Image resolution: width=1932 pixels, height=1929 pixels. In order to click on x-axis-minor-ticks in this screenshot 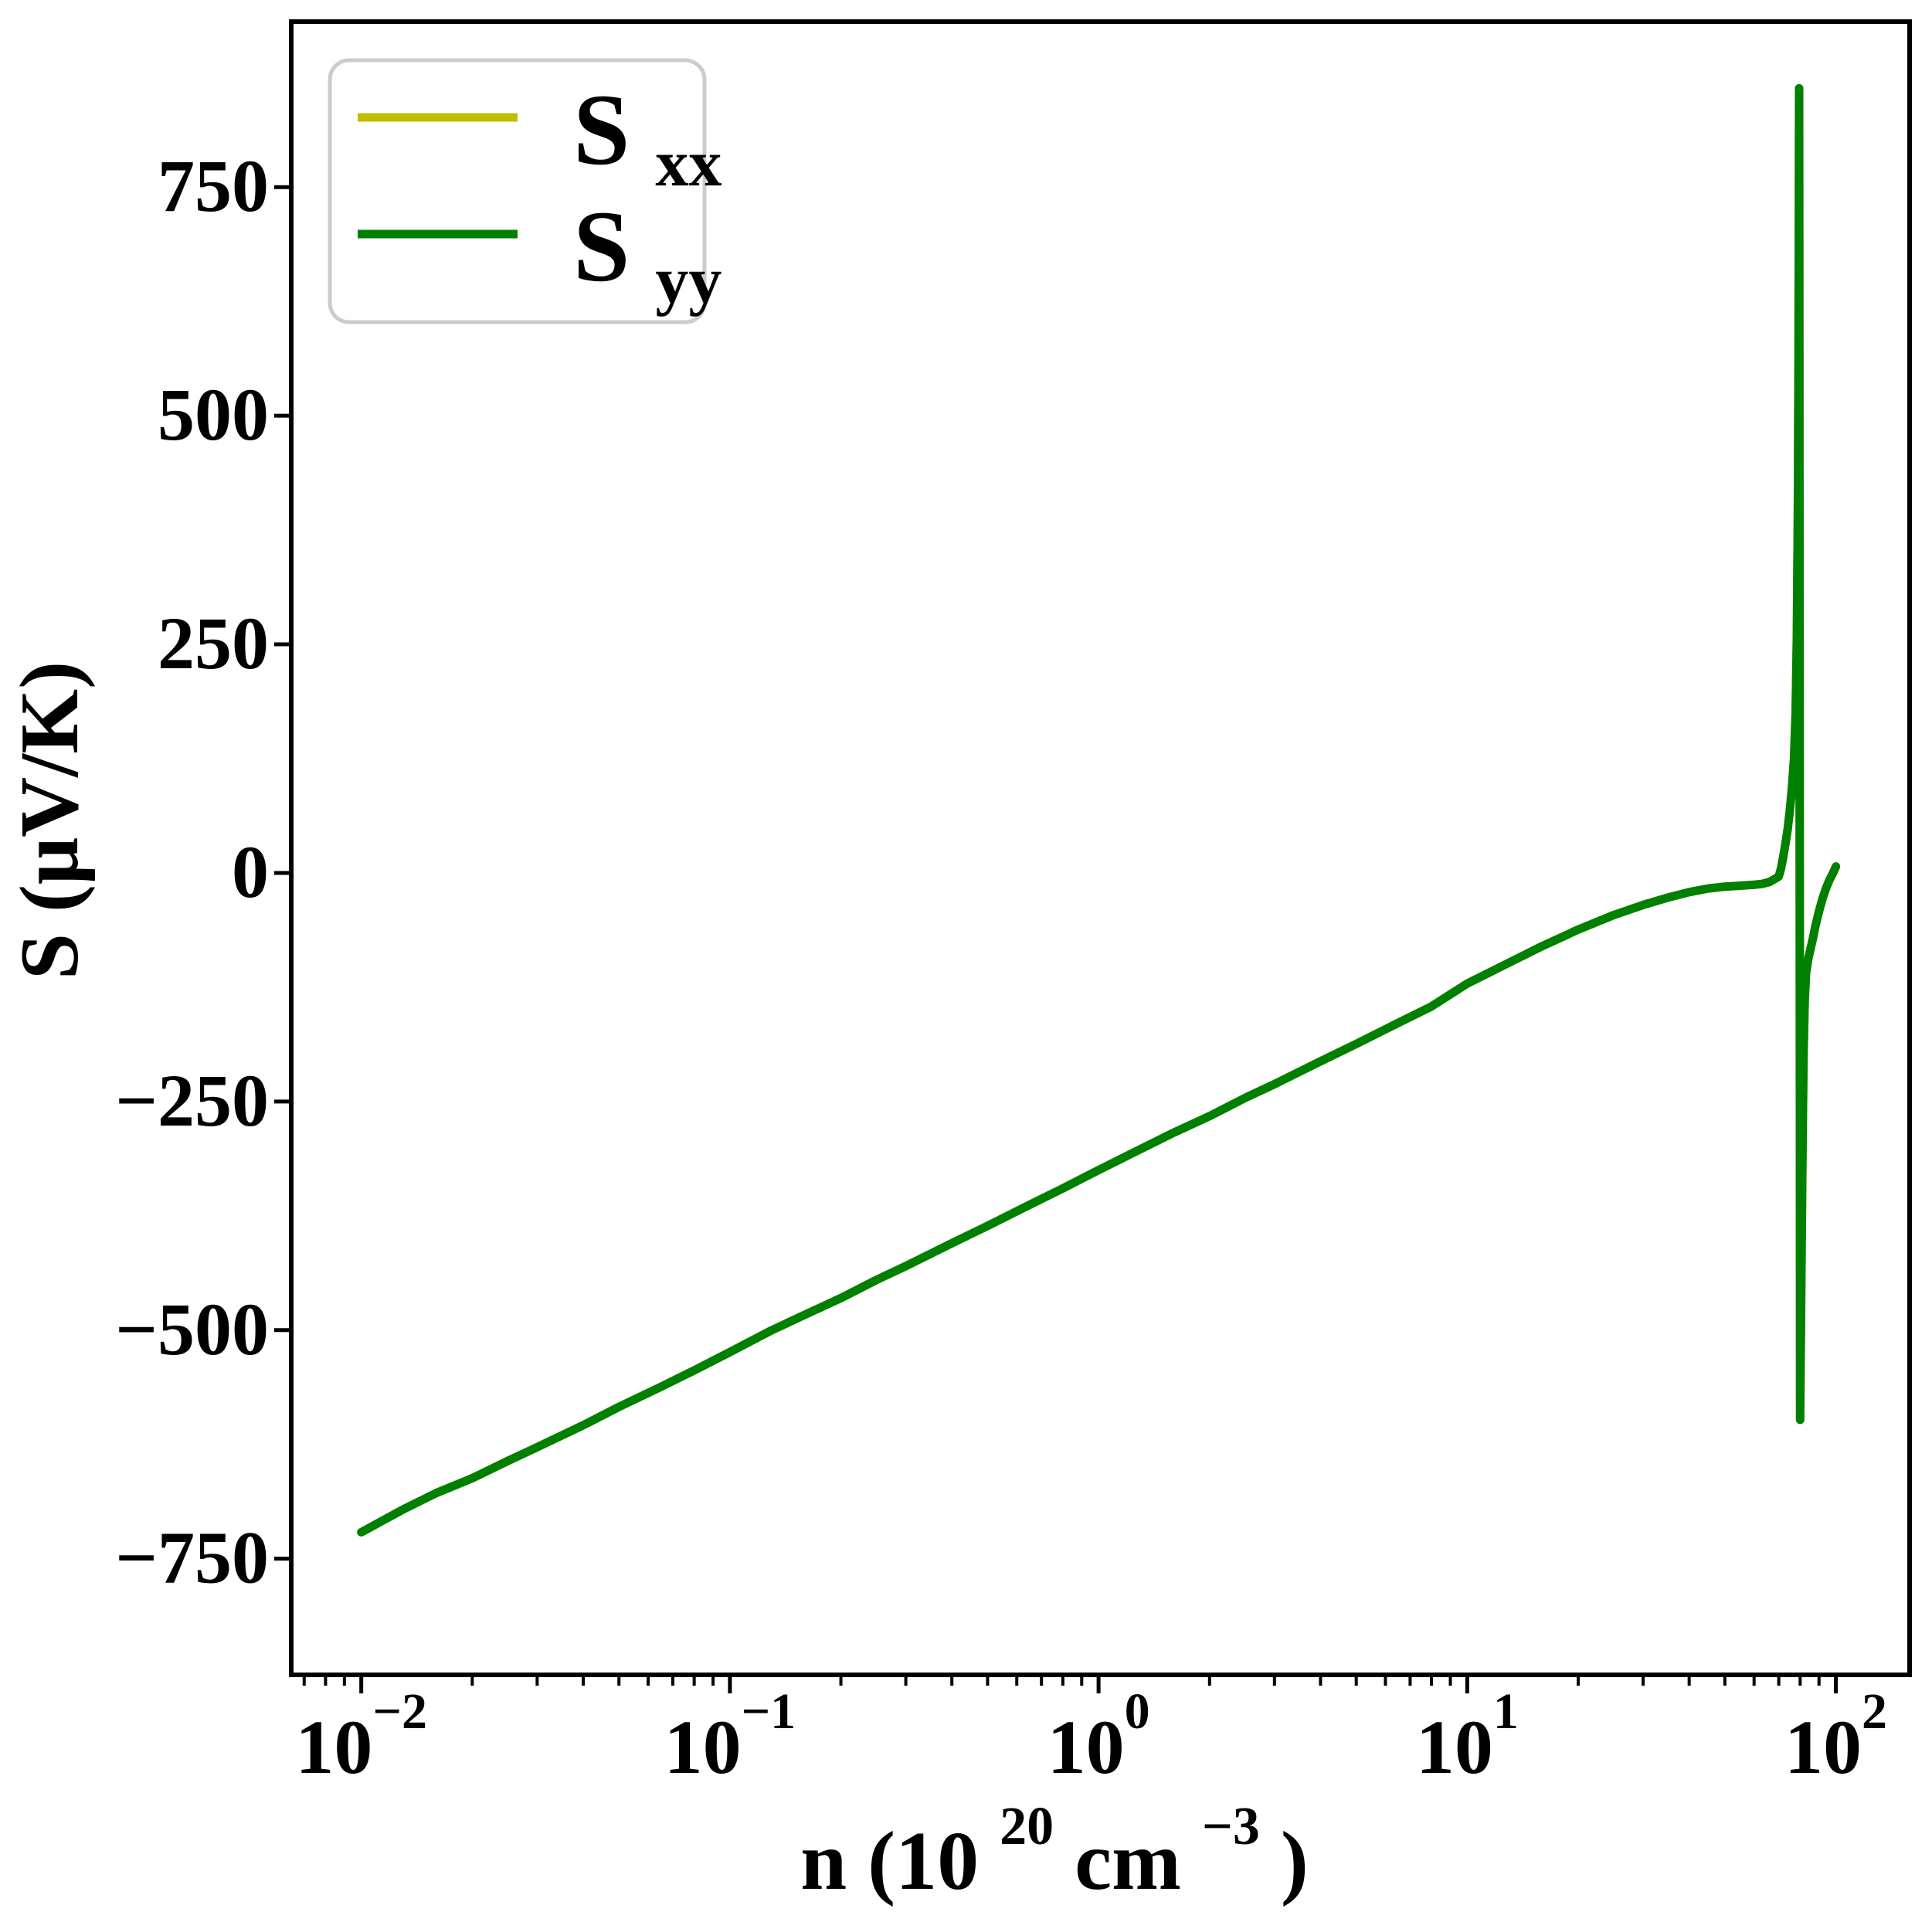, I will do `click(1062, 1681)`.